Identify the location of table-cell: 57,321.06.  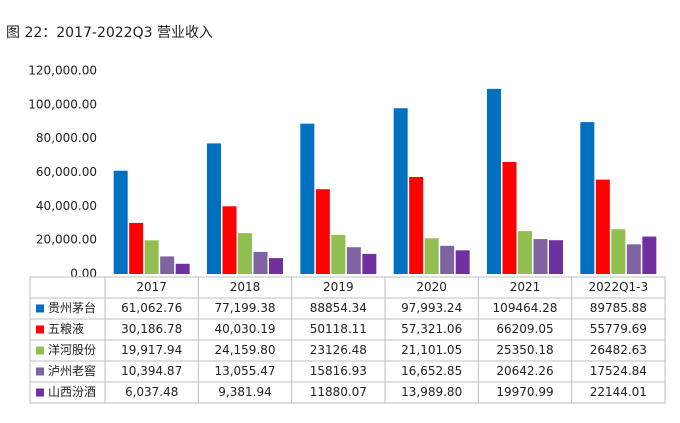
(431, 329).